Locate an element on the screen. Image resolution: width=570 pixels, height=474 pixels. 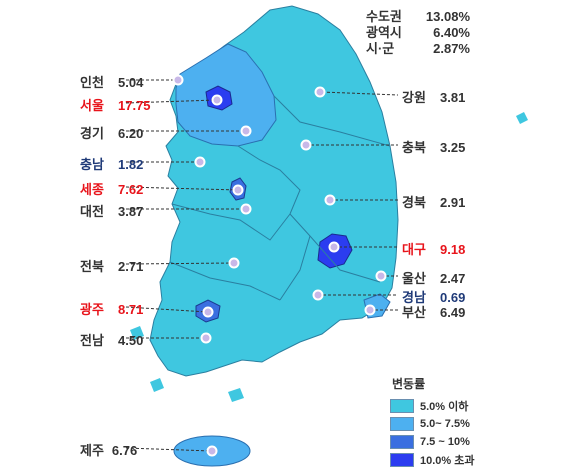
region-name: 광주 is located at coordinates (92, 309).